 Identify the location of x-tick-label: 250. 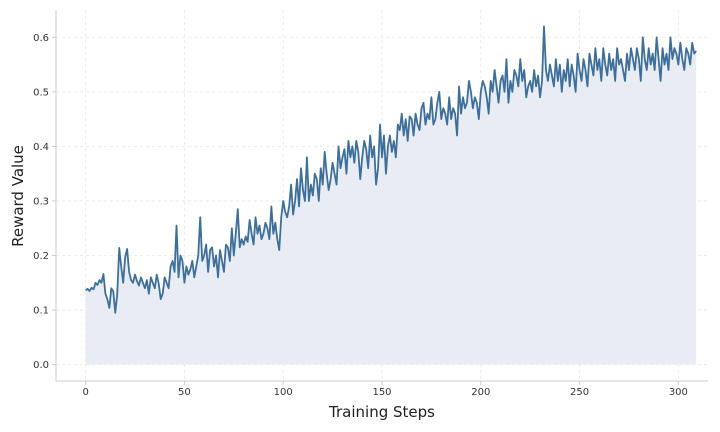
(579, 392).